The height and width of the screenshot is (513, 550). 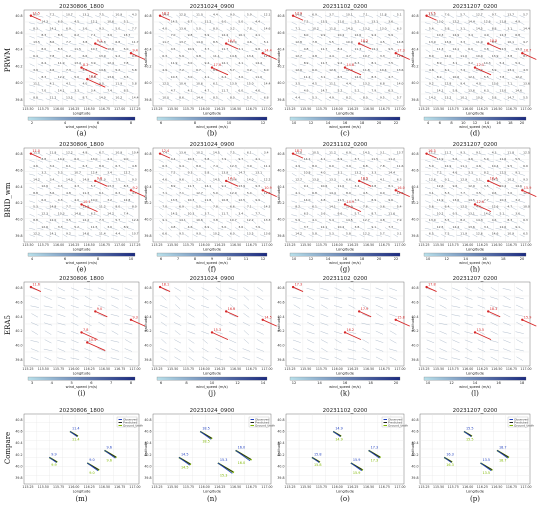 I want to click on y-tick-label: 39.8, so click(x=147, y=478).